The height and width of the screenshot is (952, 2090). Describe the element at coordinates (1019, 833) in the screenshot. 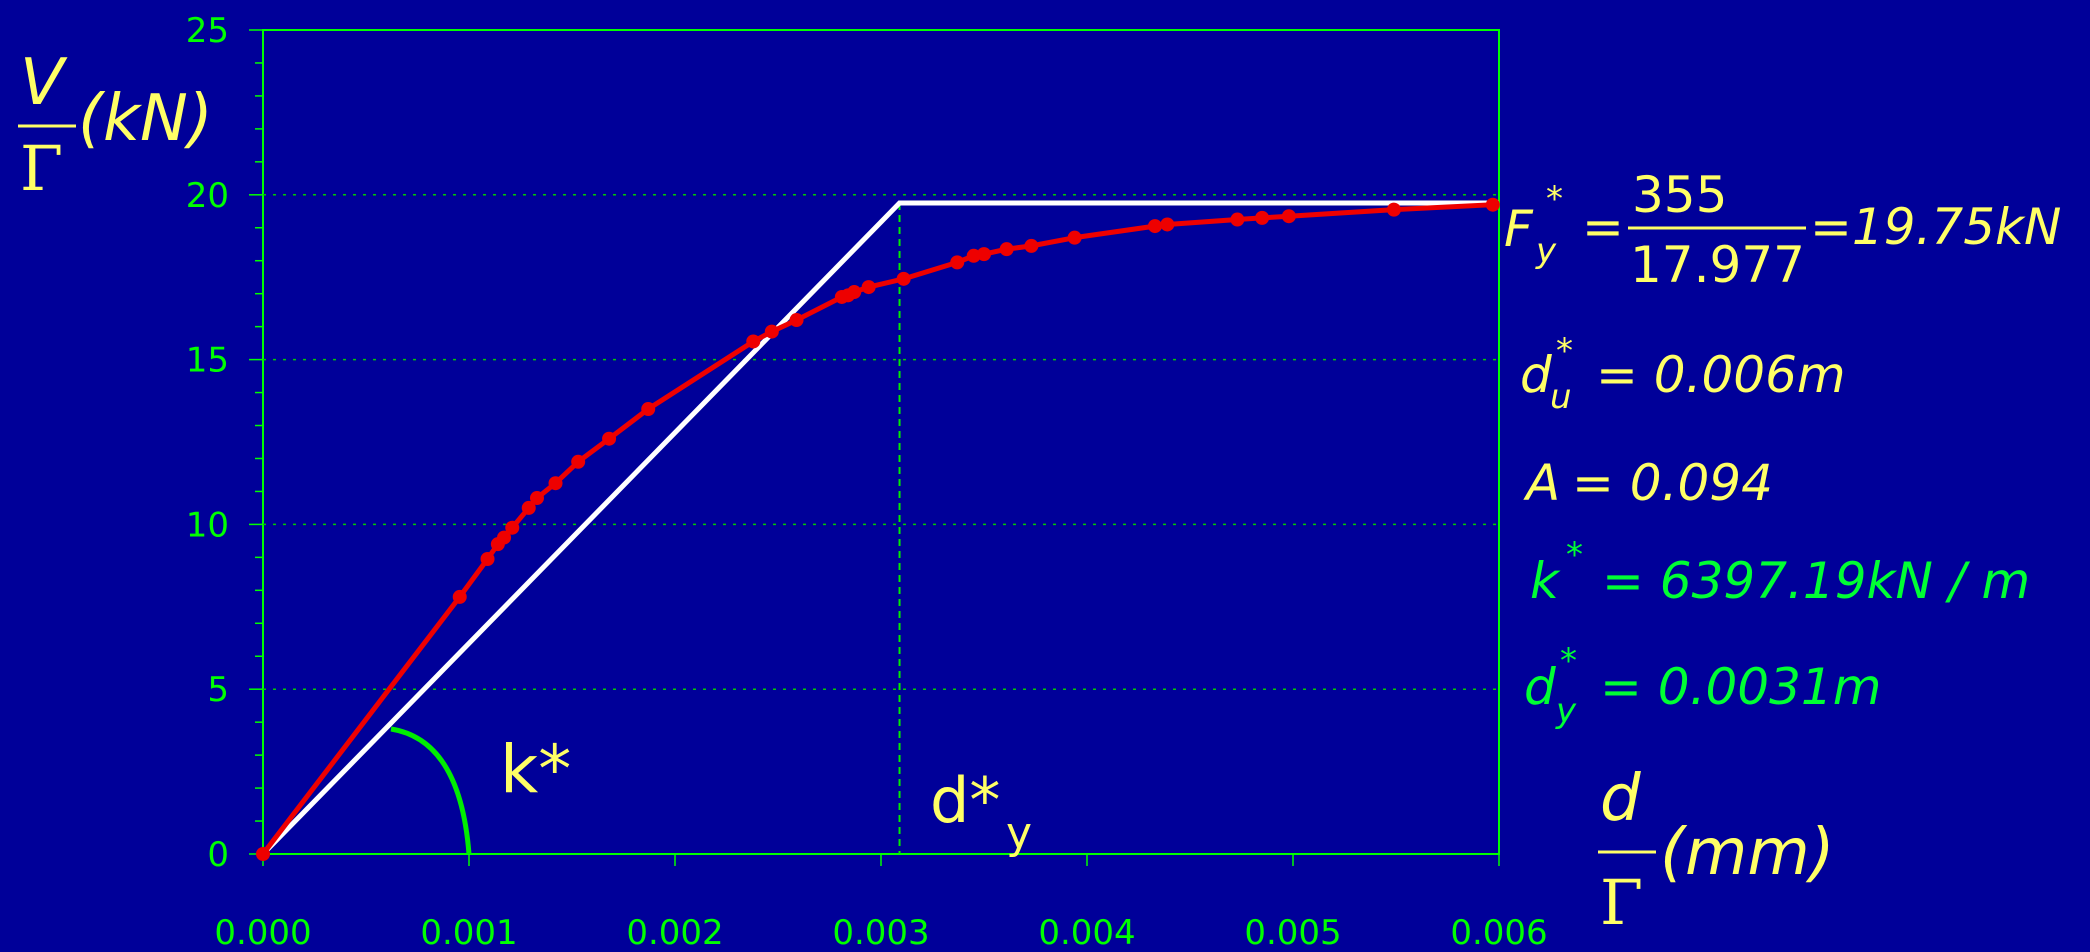

I see `d-star-y-subscript: y` at that location.